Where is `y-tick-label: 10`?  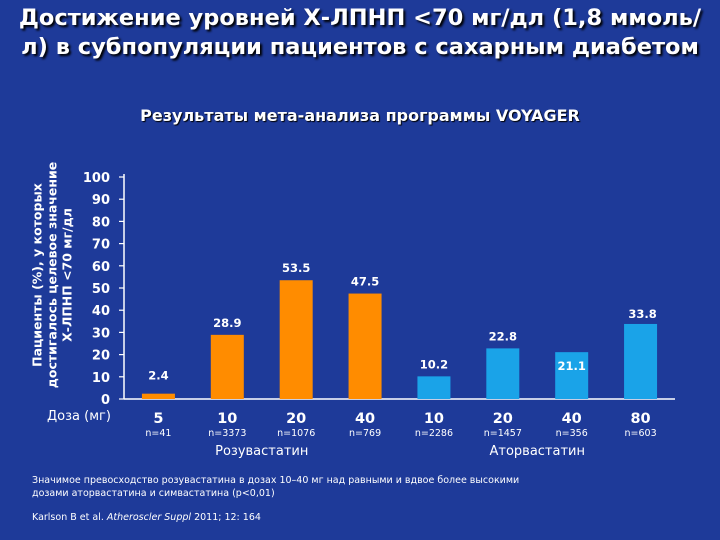 y-tick-label: 10 is located at coordinates (101, 378).